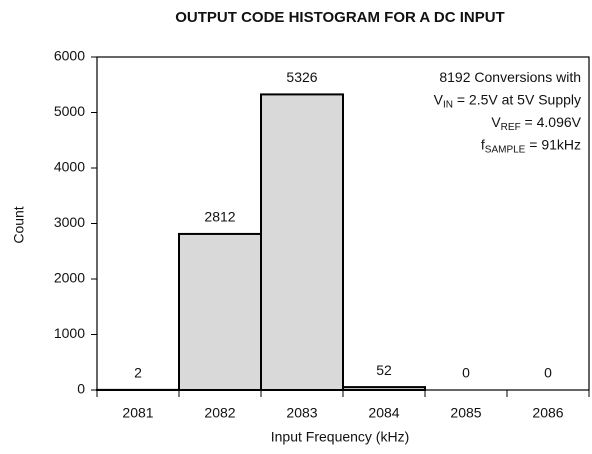 Image resolution: width=592 pixels, height=454 pixels. Describe the element at coordinates (69, 278) in the screenshot. I see `y-tick-label: 2000` at that location.